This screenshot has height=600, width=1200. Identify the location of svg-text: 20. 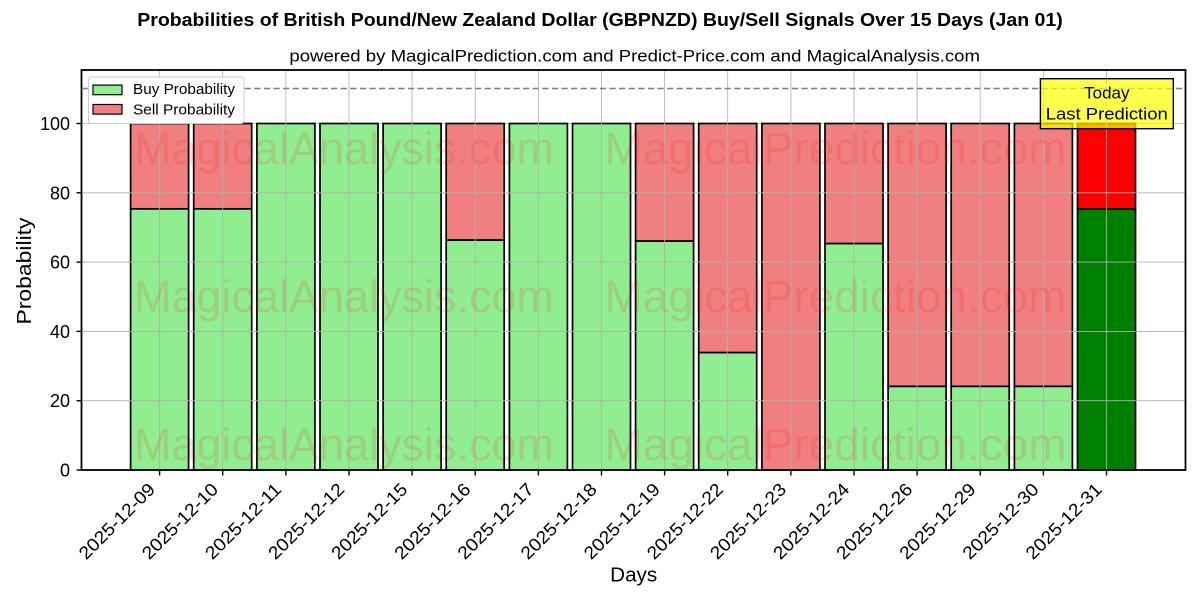
(60, 401).